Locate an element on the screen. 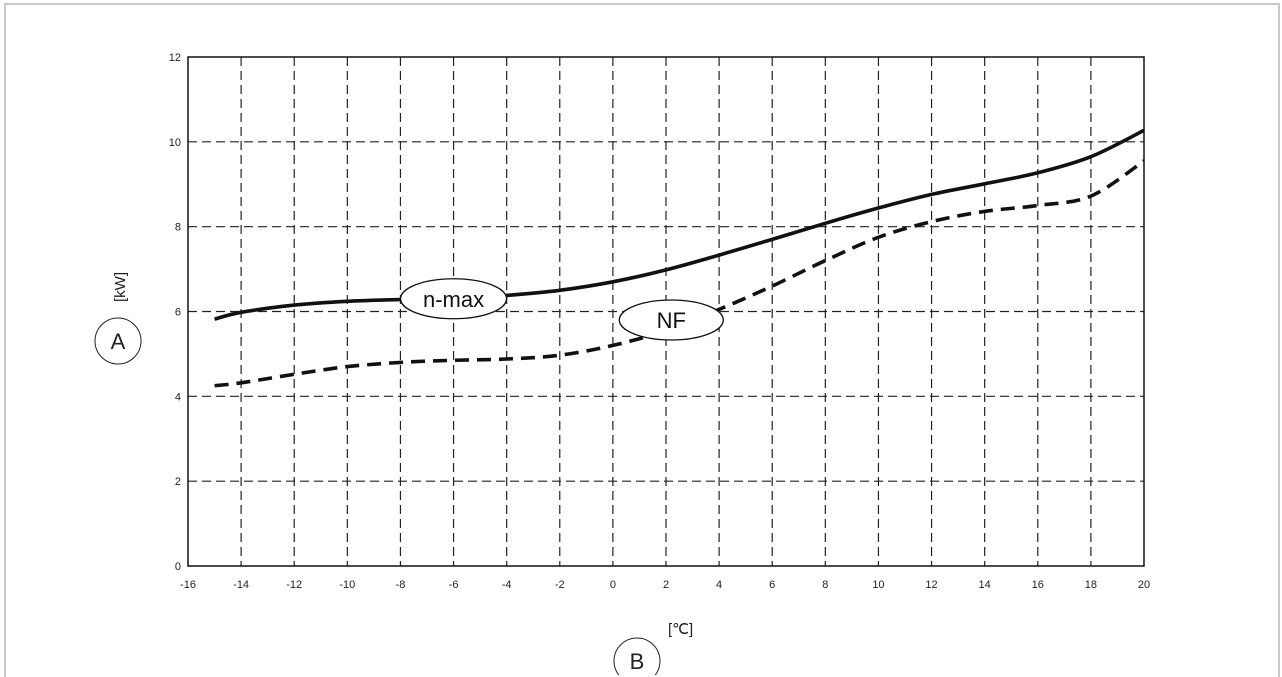  y-tick-label: 6 is located at coordinates (178, 313).